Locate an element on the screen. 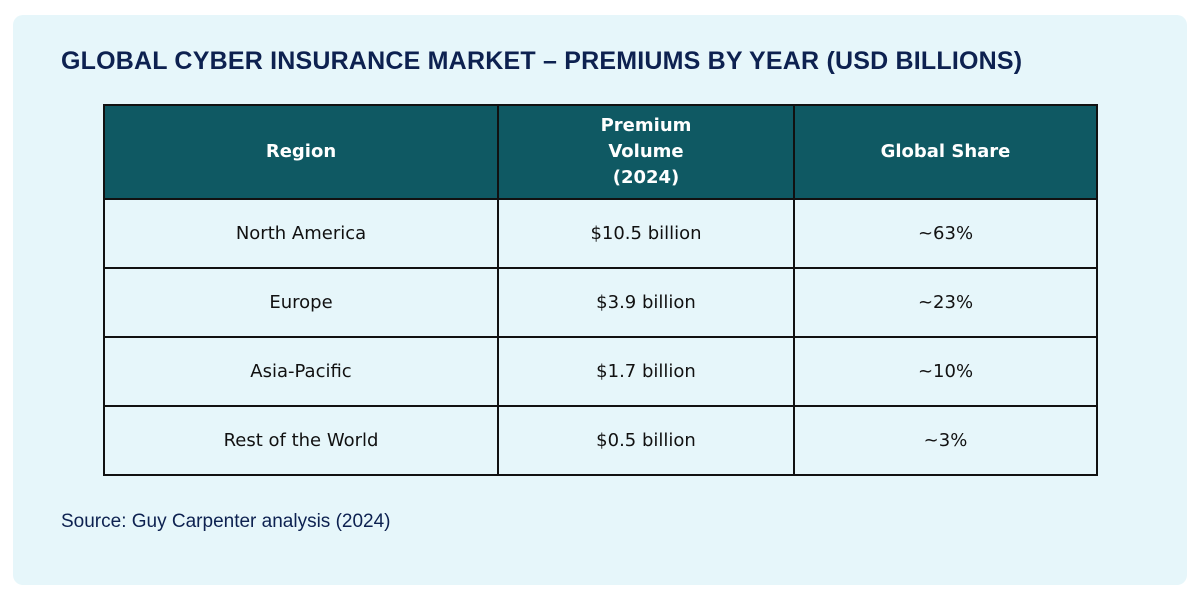 The image size is (1200, 600). cell-share: ~10% is located at coordinates (945, 371).